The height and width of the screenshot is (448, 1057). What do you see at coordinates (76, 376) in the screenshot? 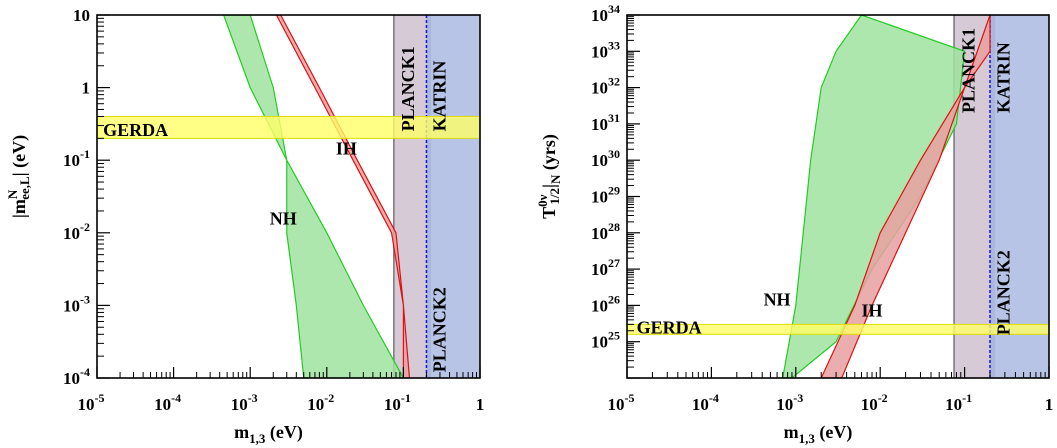
I see `y-tick-label: 10⁻⁴` at bounding box center [76, 376].